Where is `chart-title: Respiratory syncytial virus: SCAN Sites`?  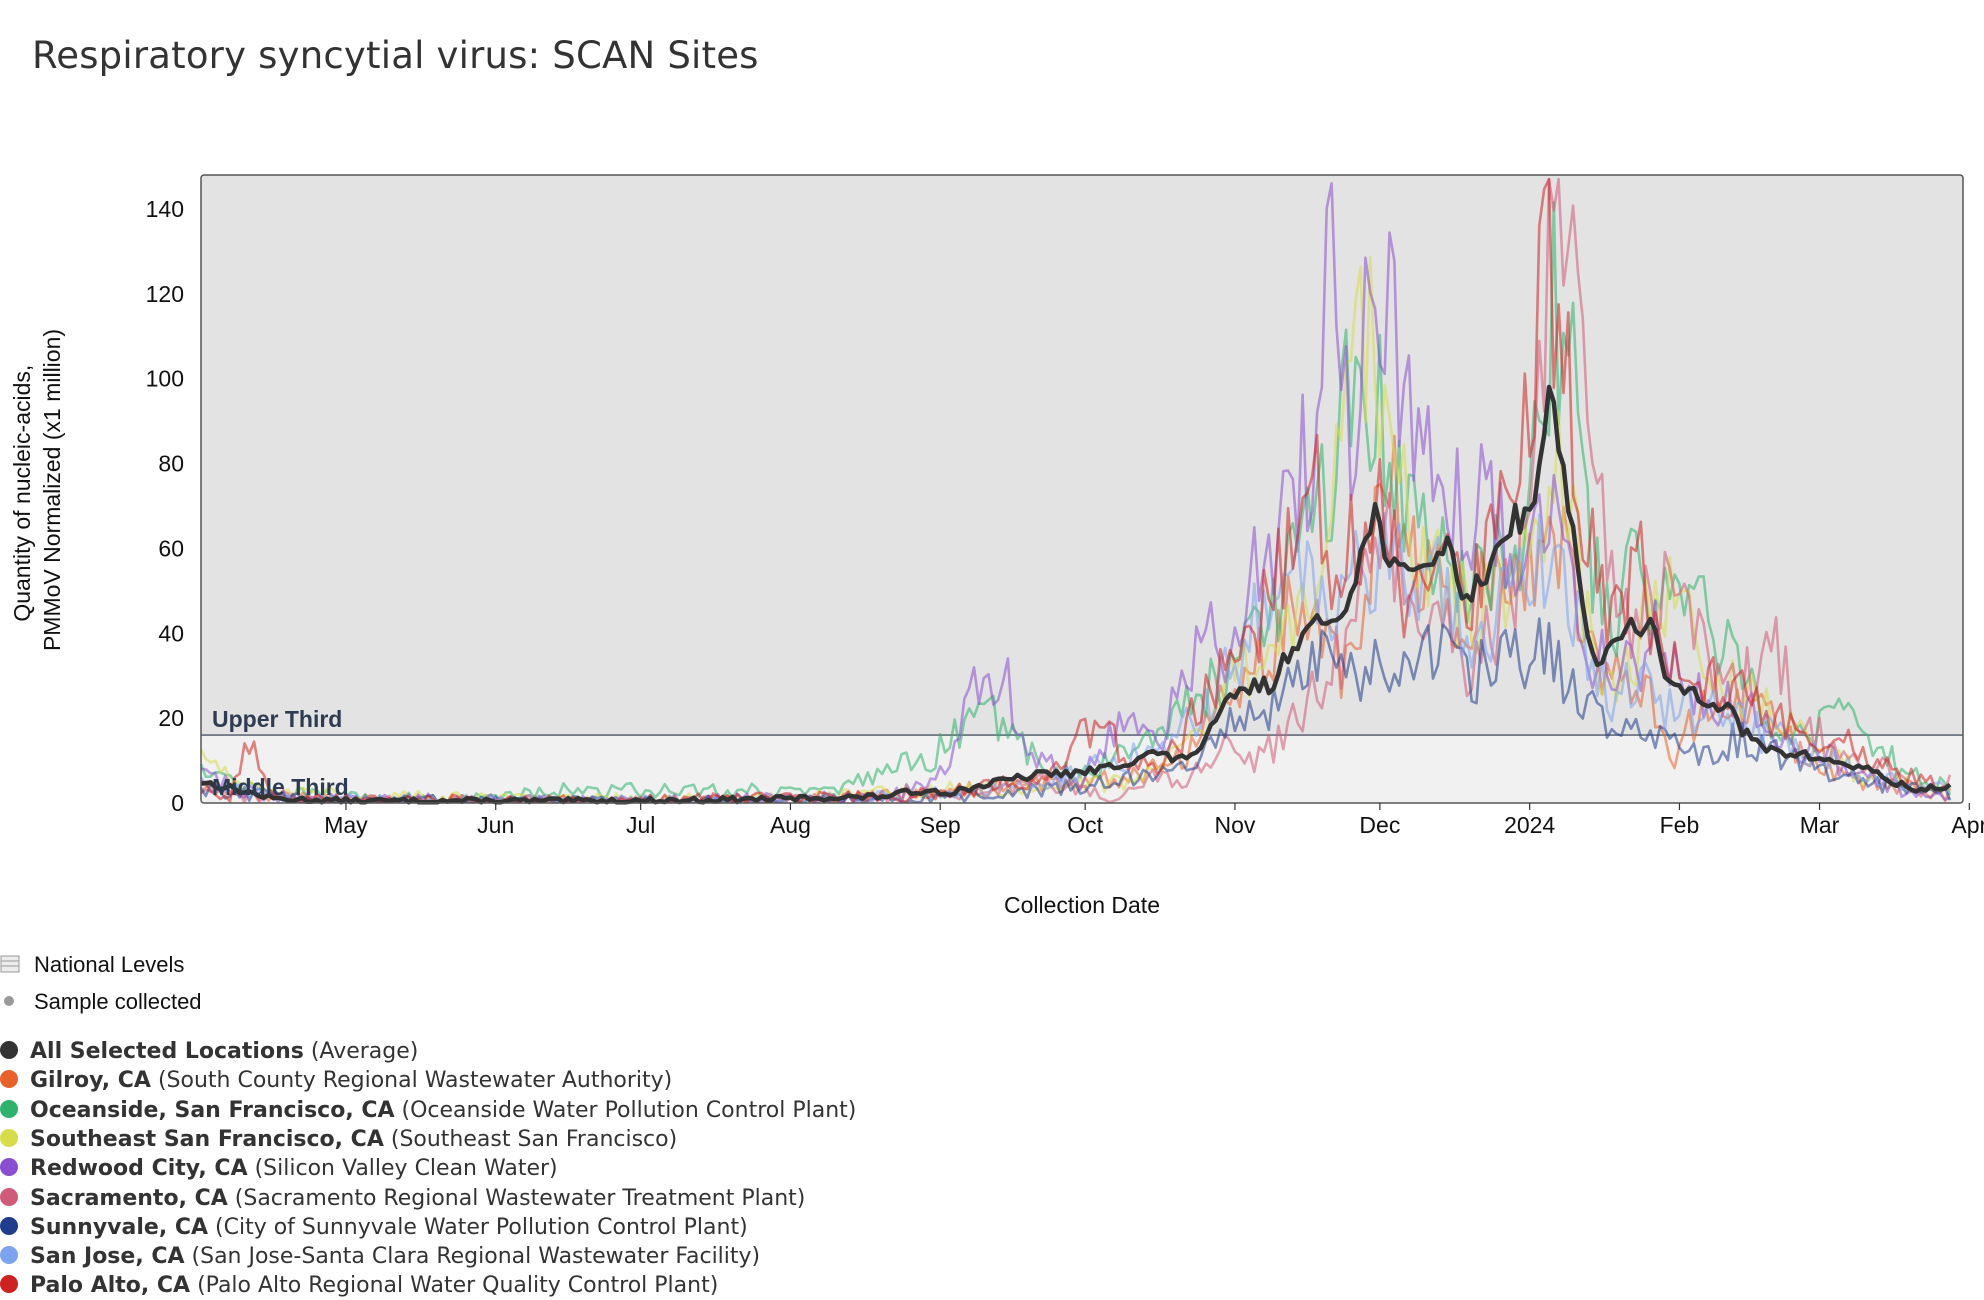 chart-title: Respiratory syncytial virus: SCAN Sites is located at coordinates (395, 55).